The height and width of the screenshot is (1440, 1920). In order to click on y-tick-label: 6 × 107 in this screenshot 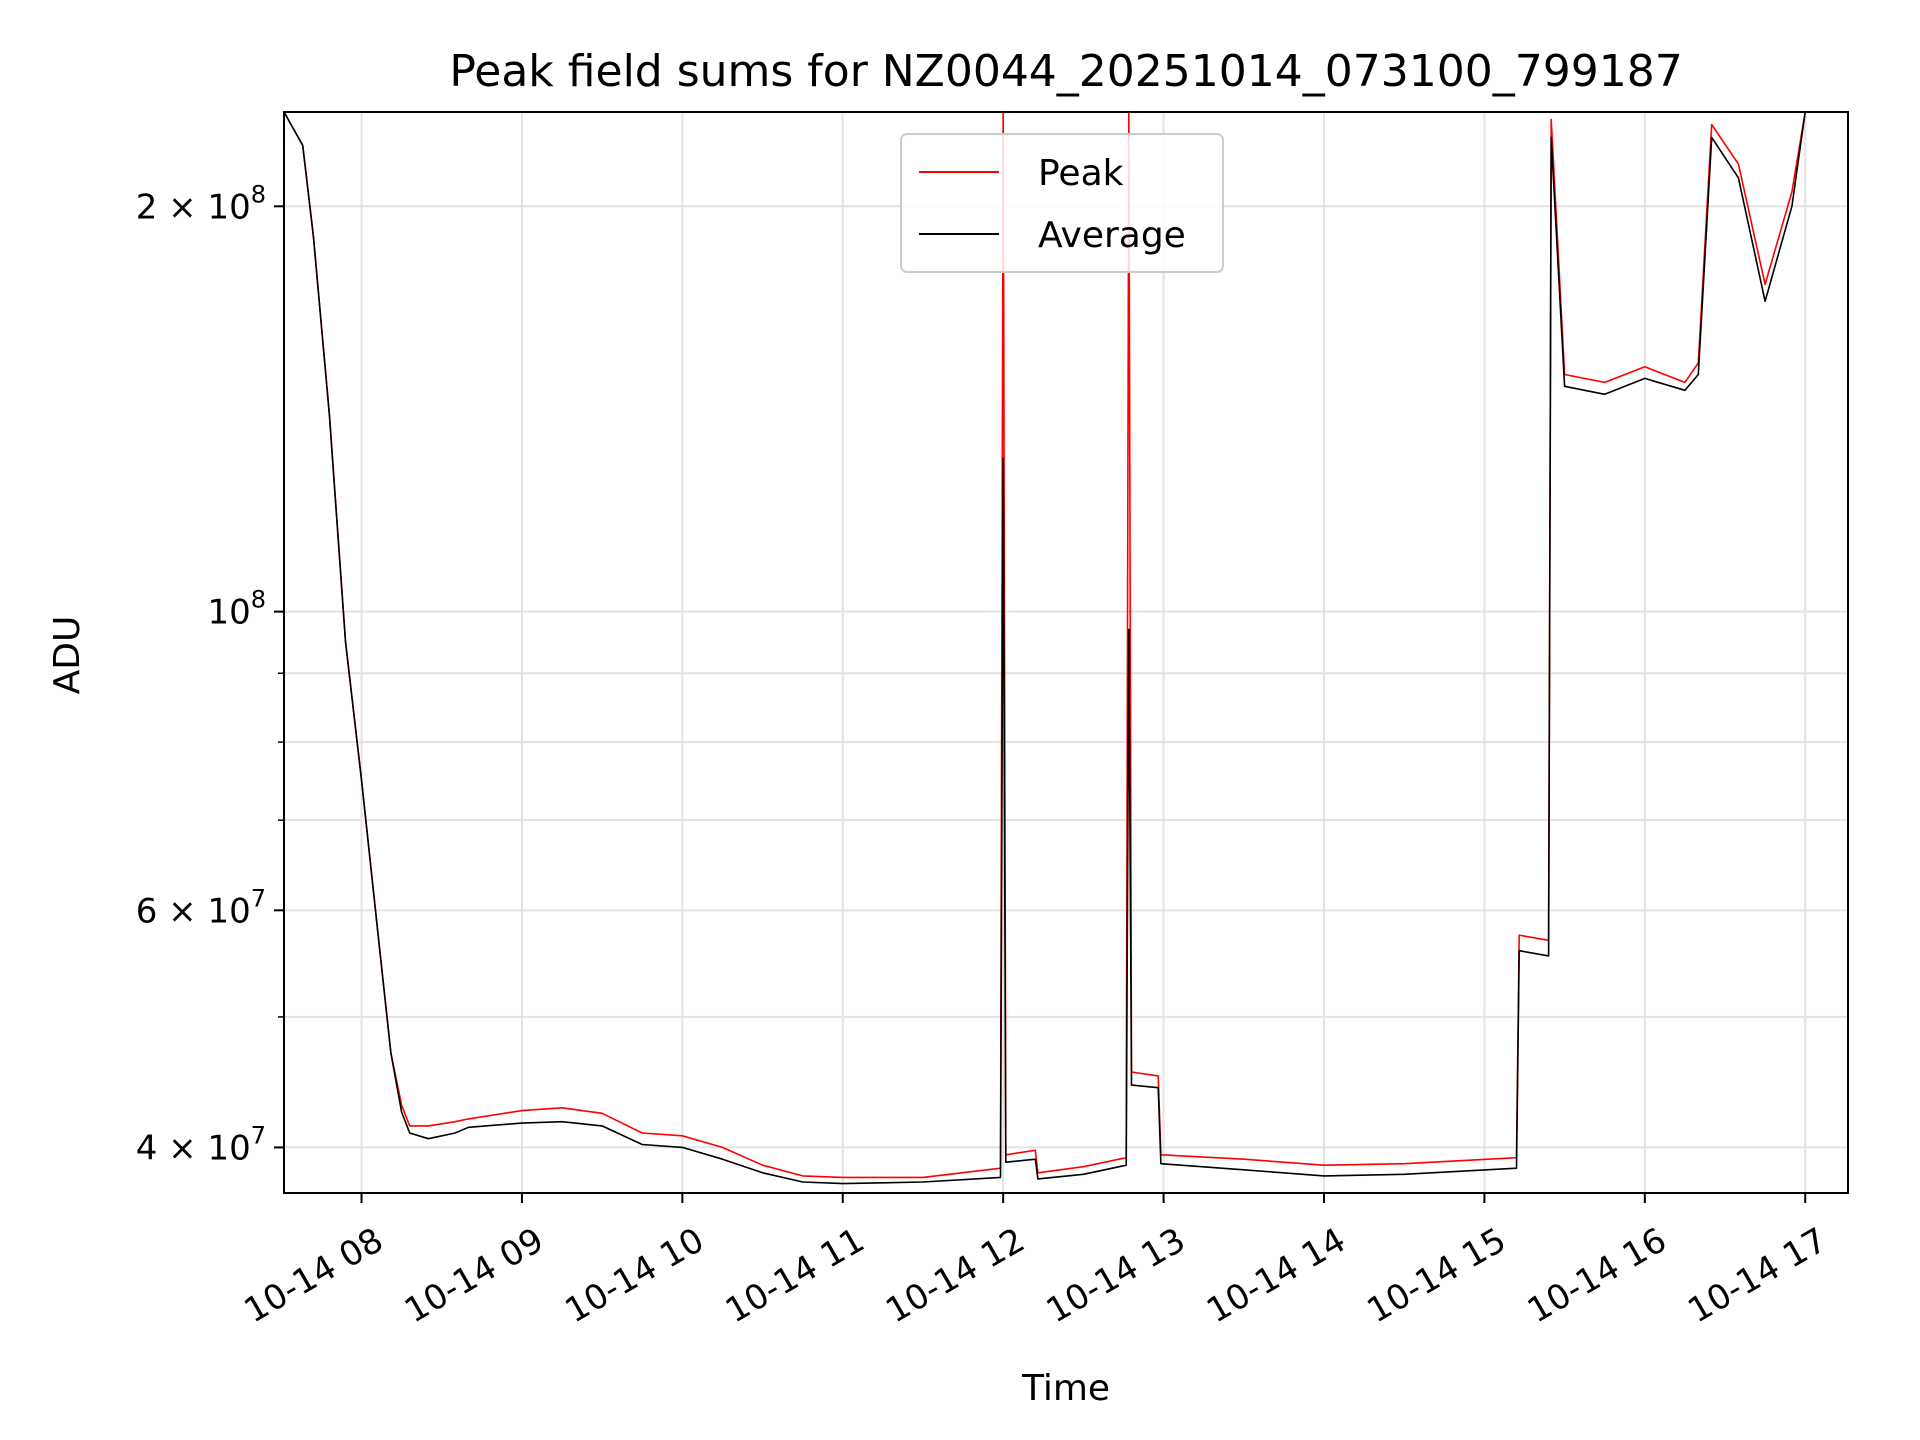, I will do `click(201, 907)`.